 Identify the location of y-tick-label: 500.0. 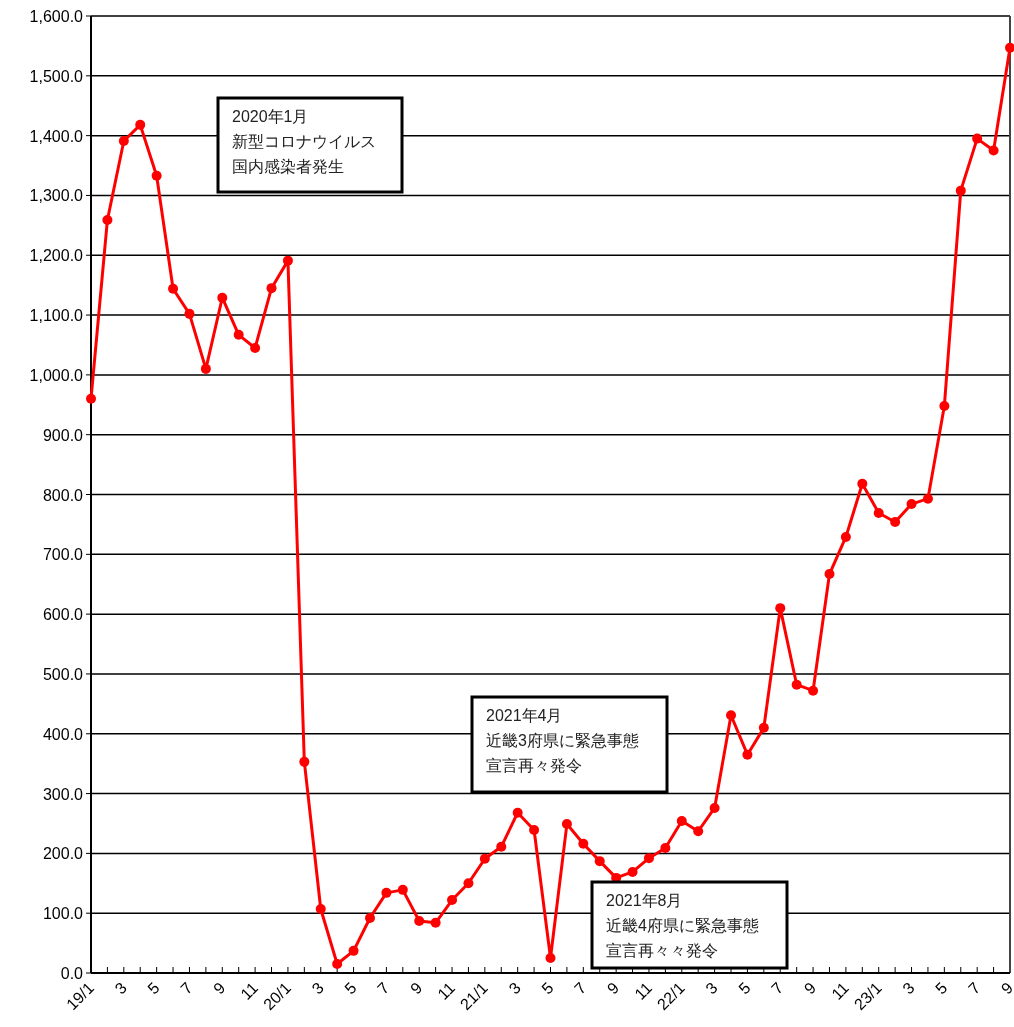
(63, 674).